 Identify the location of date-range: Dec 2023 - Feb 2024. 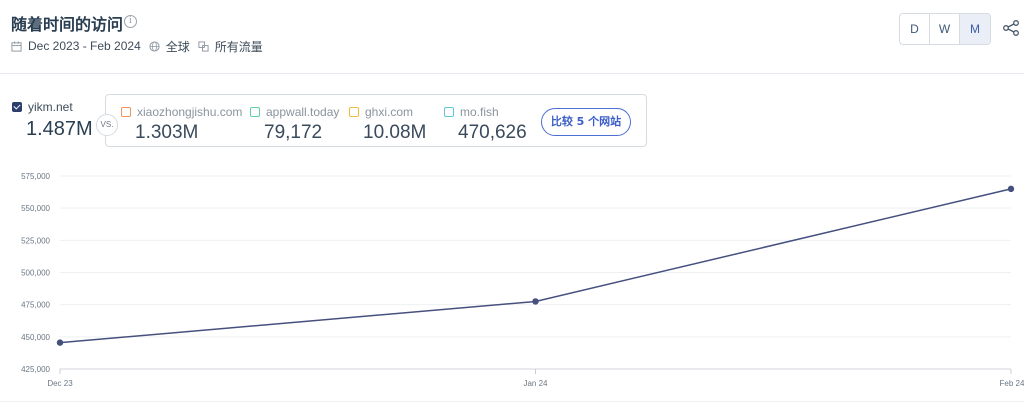
(84, 46).